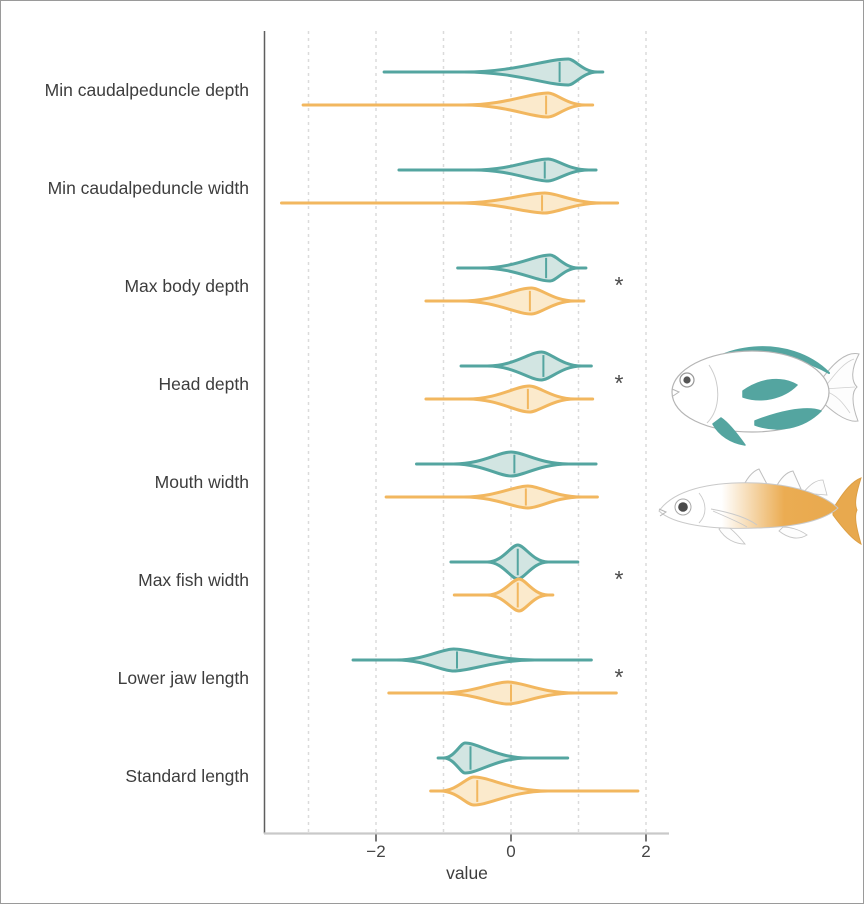  I want to click on category-label: Standard length, so click(187, 776).